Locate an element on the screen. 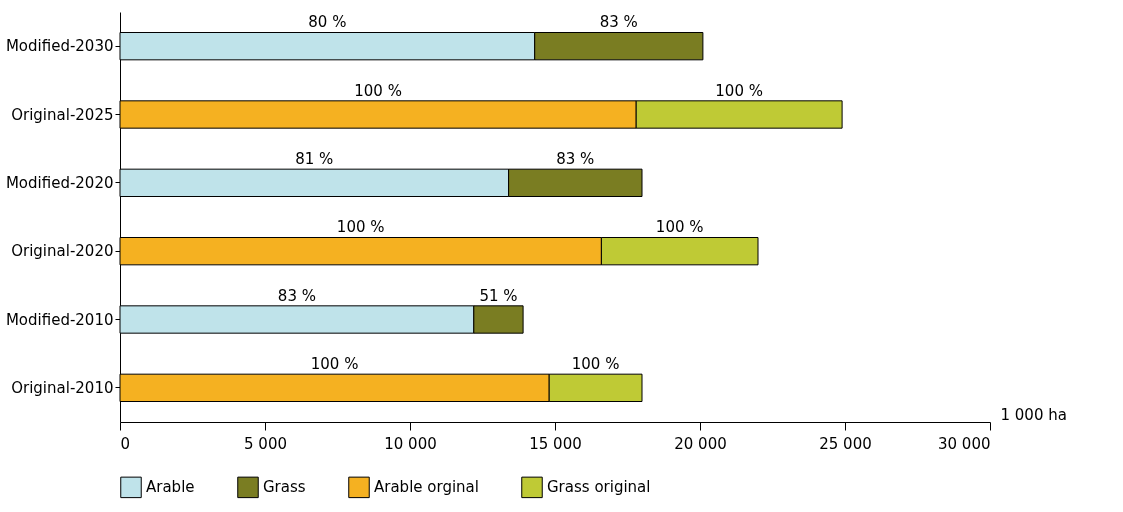 This screenshot has height=512, width=1123. y-tick-label: Original-2020 is located at coordinates (62, 251).